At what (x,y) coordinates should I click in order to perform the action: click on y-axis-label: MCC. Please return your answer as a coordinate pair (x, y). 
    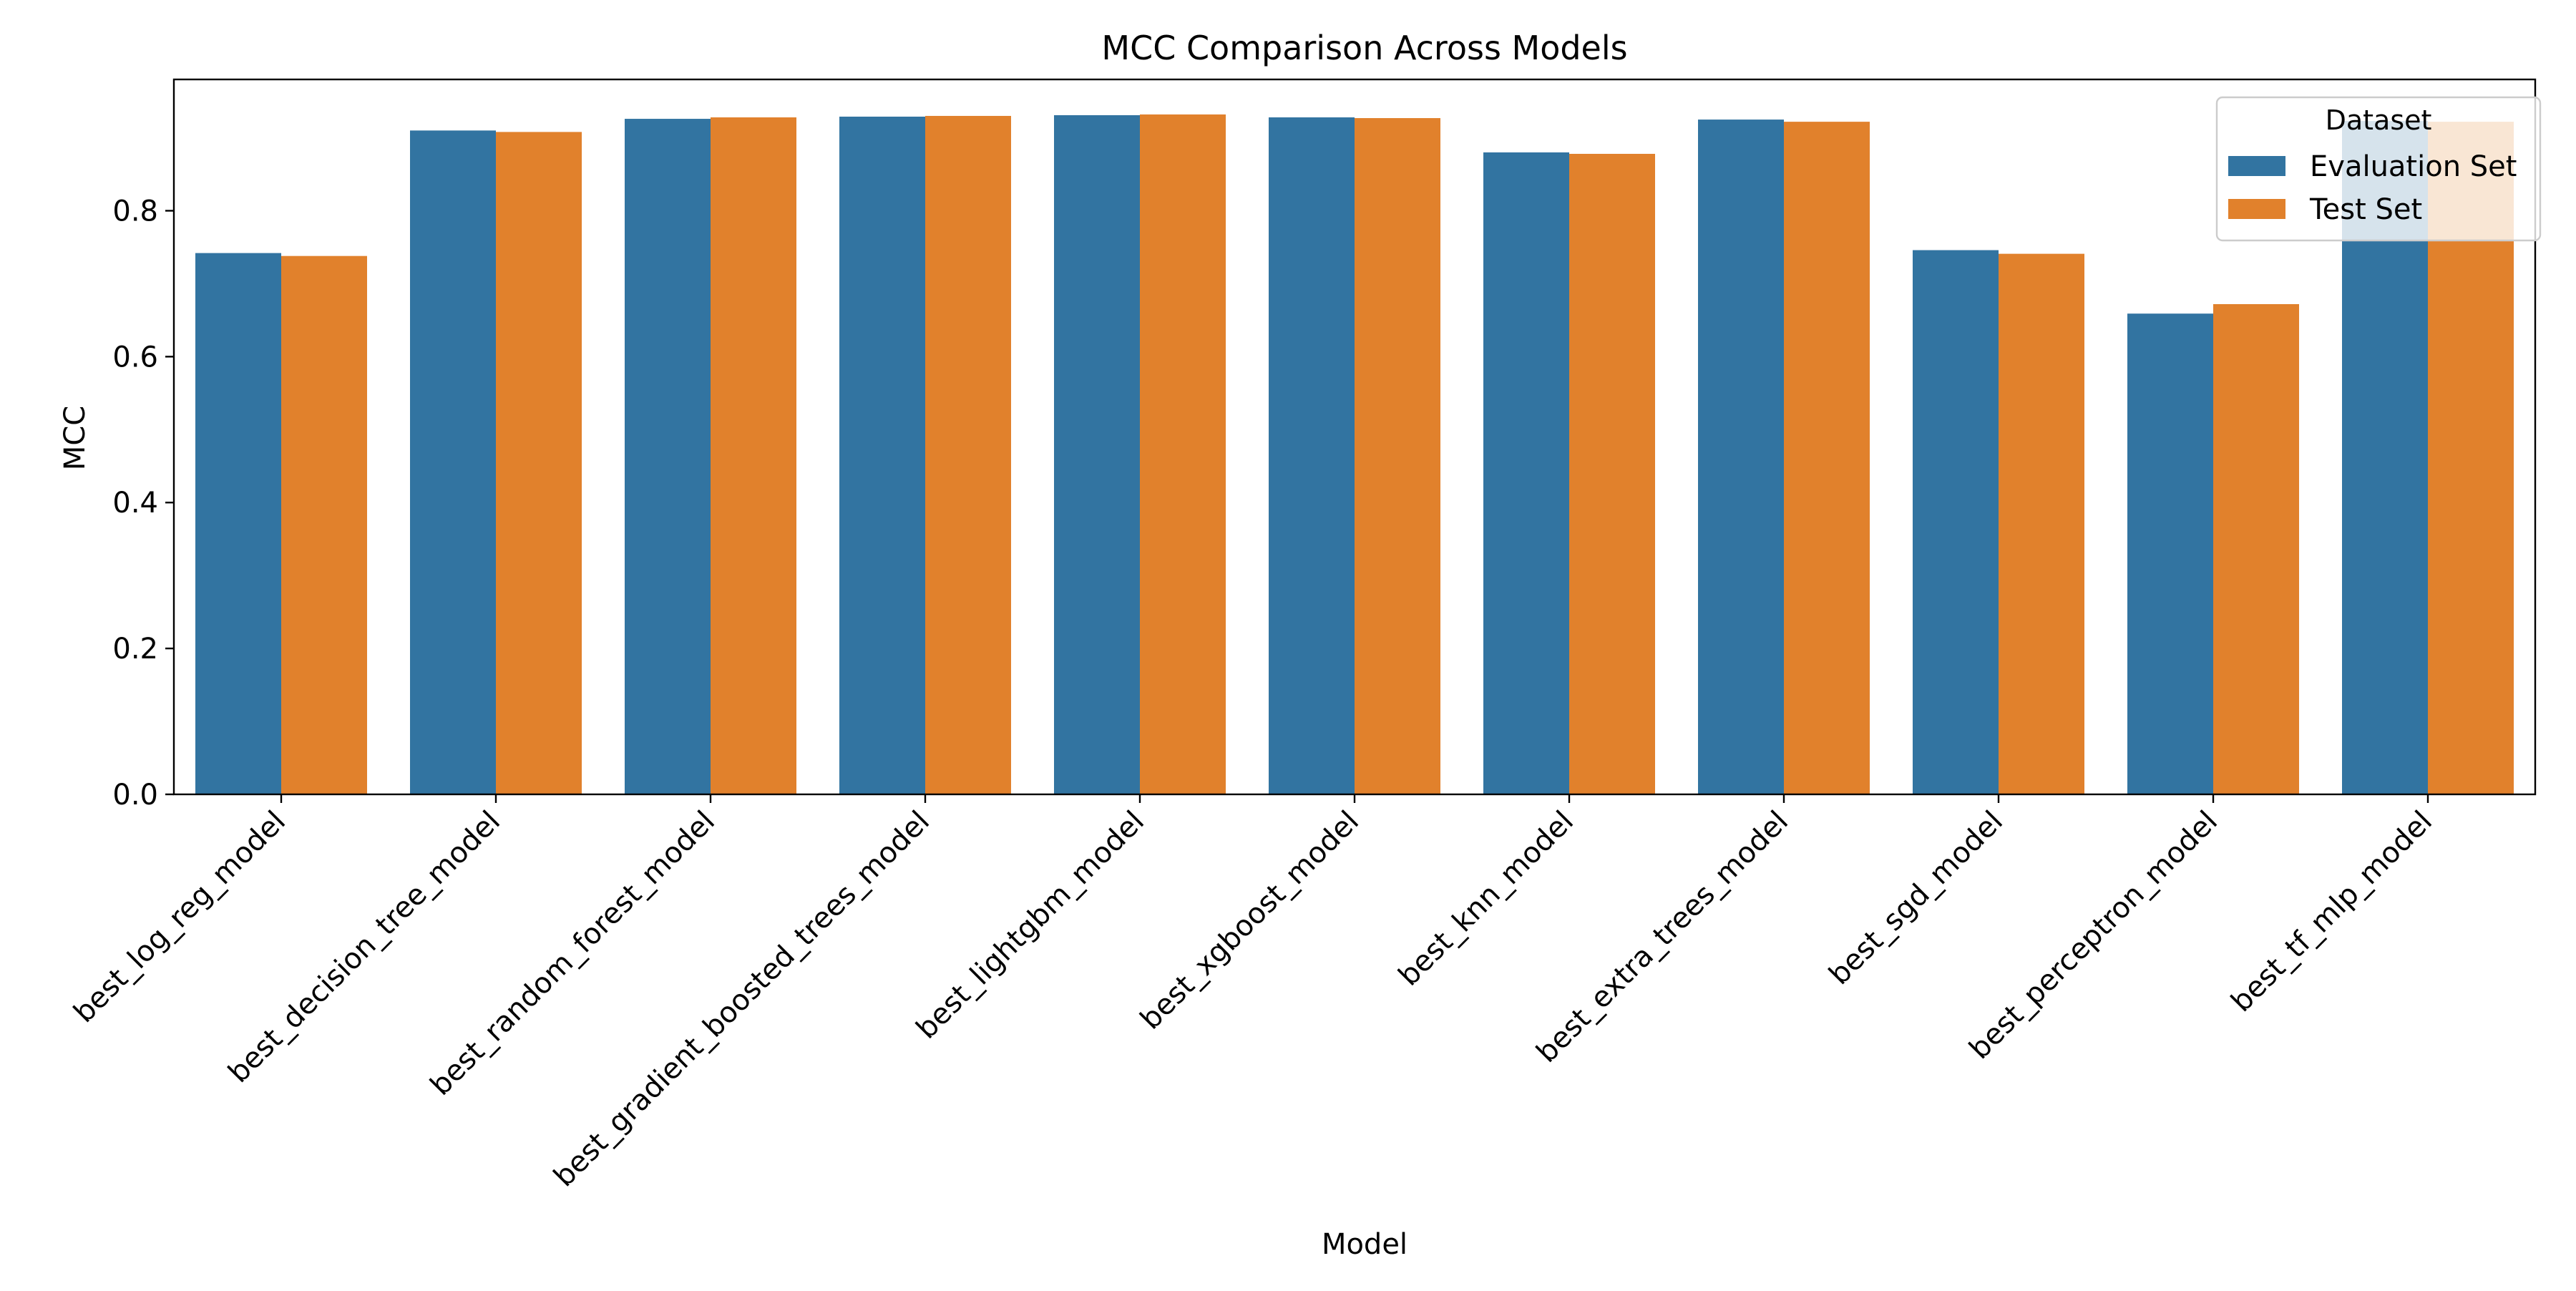
    Looking at the image, I should click on (75, 438).